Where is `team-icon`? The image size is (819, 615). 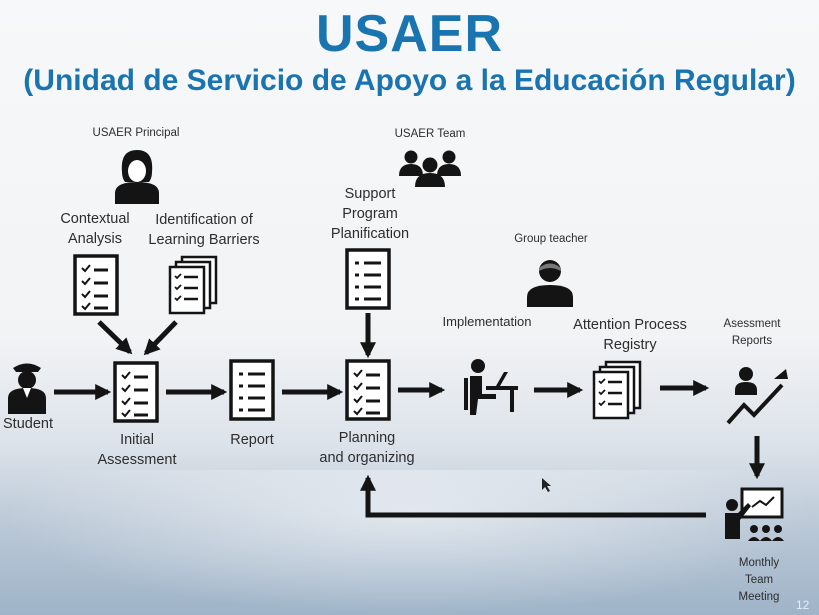 team-icon is located at coordinates (430, 168).